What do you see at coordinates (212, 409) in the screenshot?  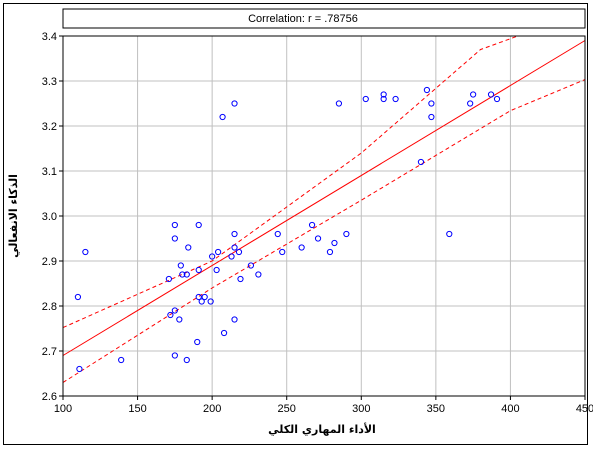 I see `x-tick-label: 200` at bounding box center [212, 409].